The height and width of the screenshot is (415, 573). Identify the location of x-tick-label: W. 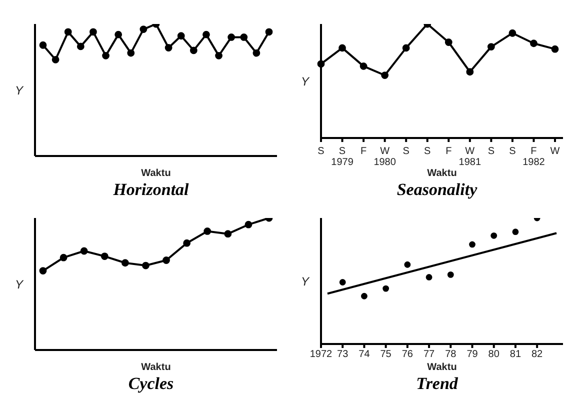
(555, 151).